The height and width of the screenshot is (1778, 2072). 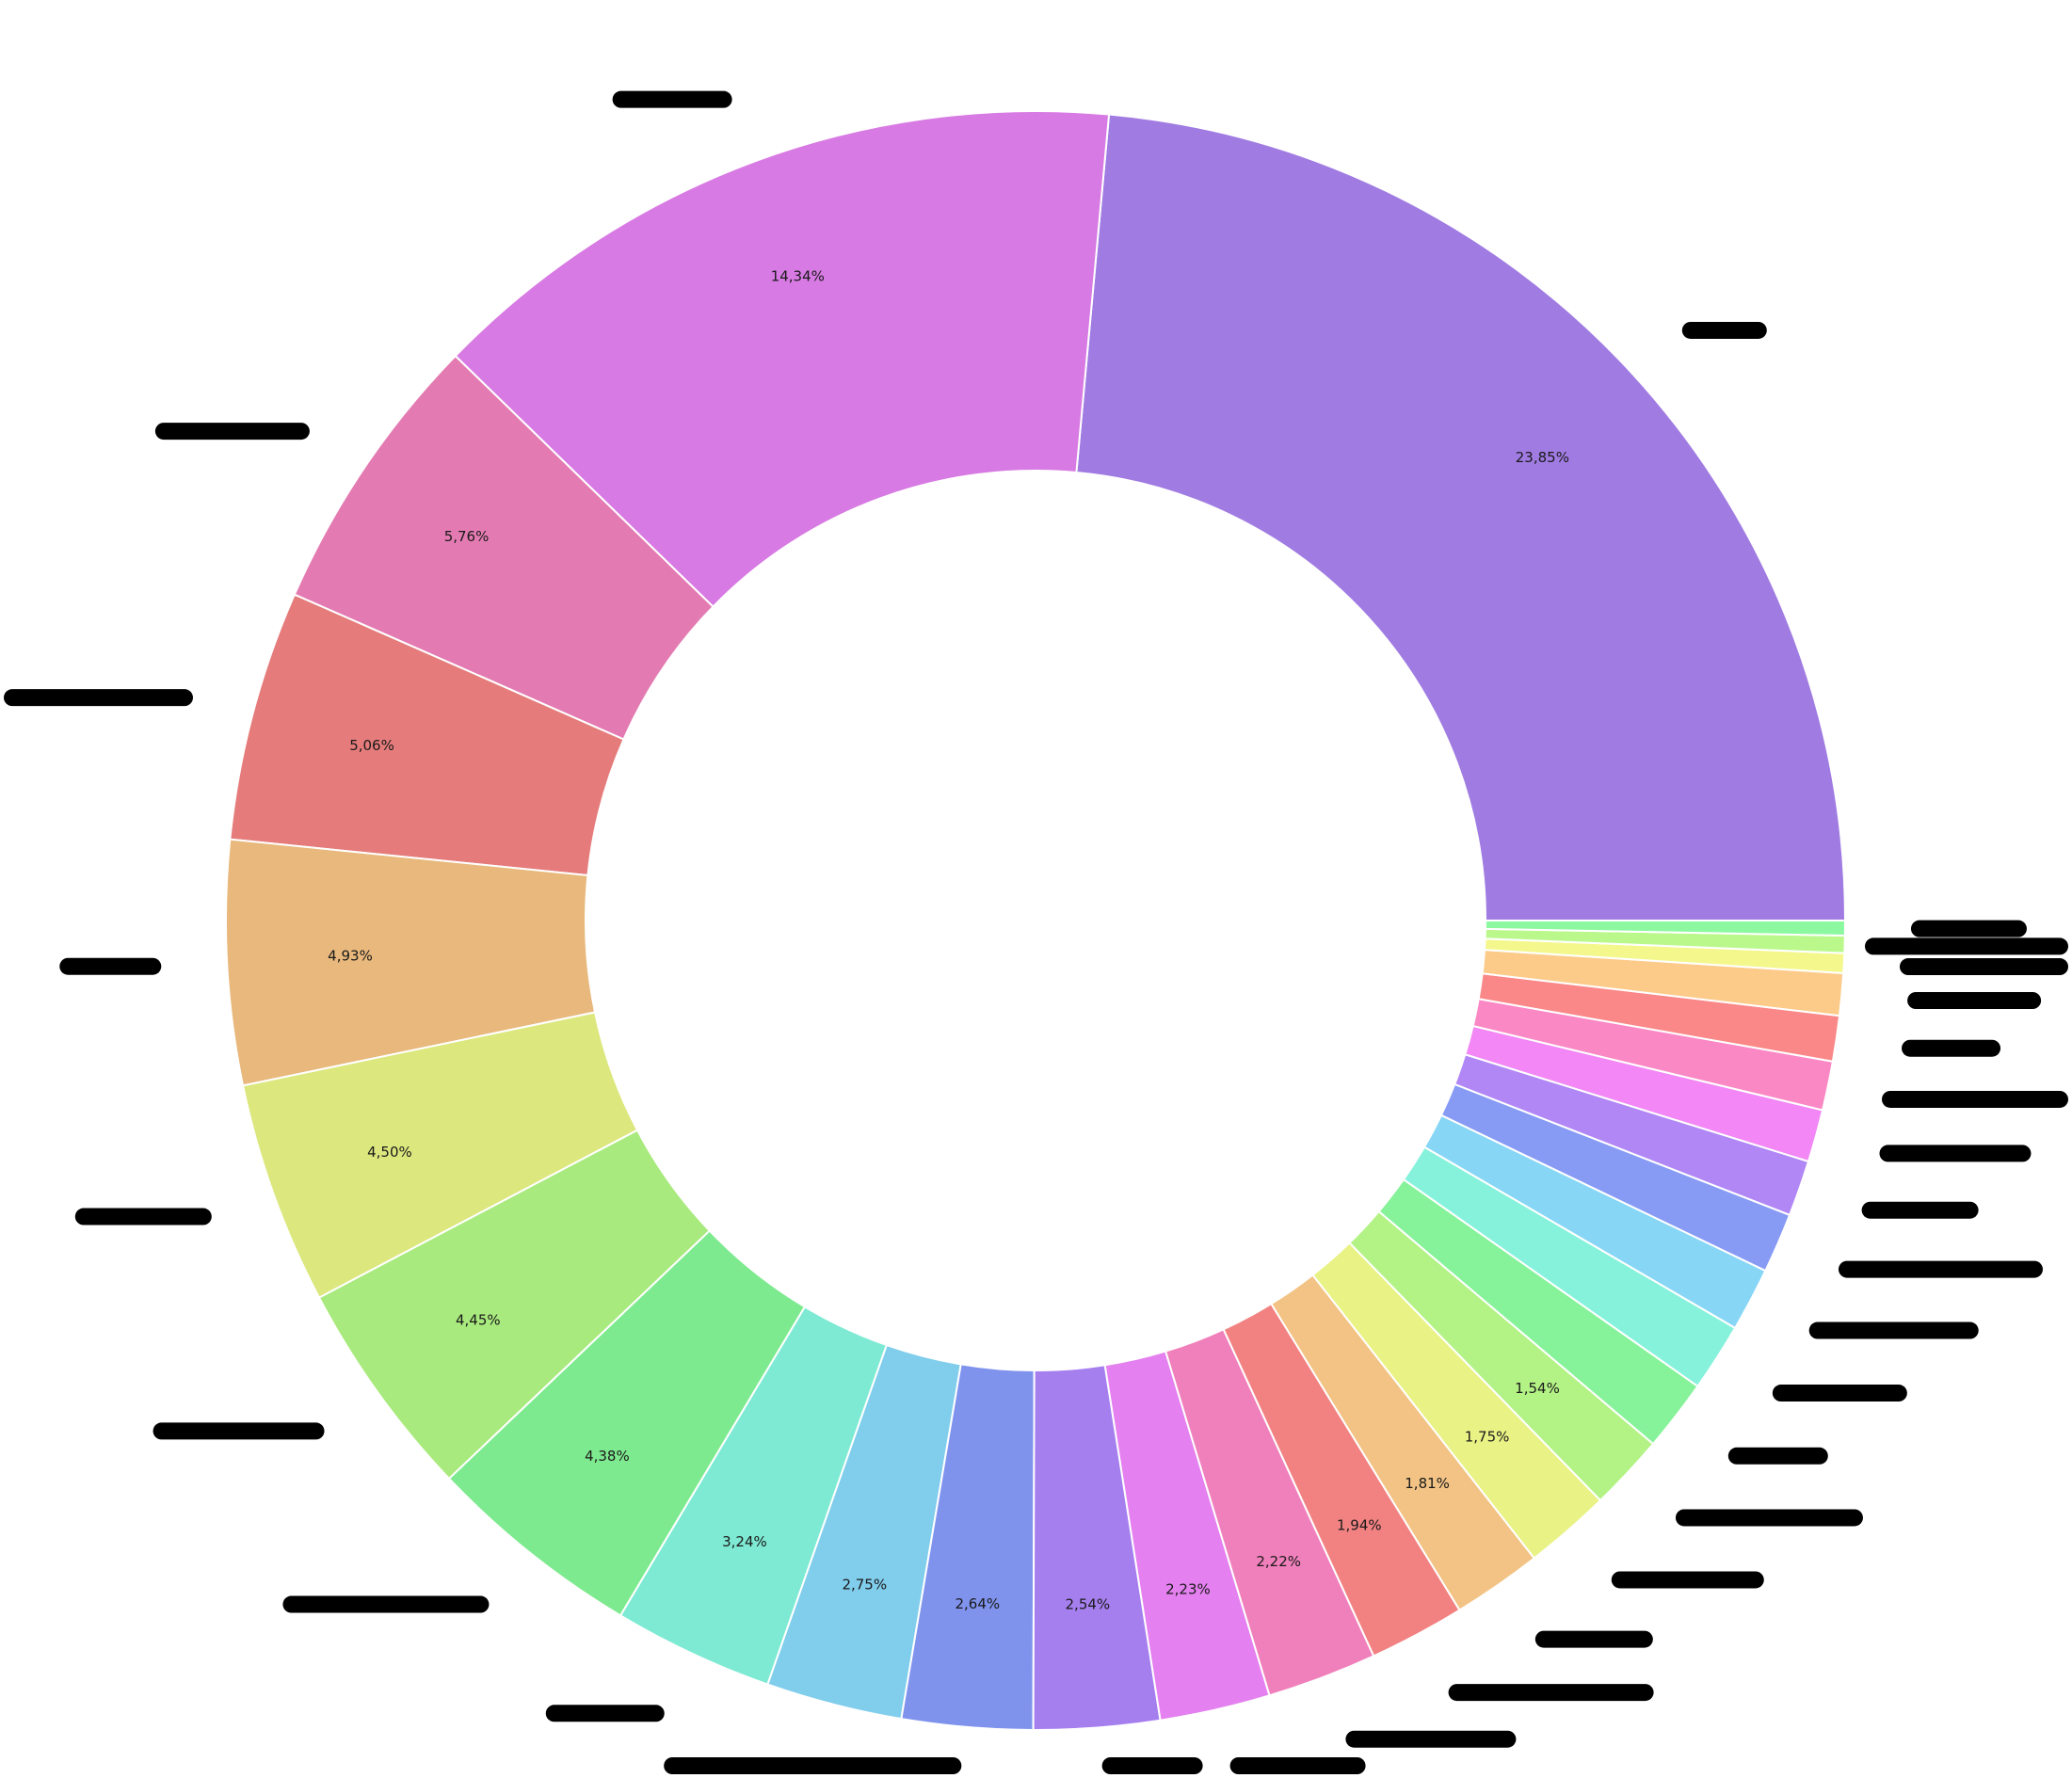 I want to click on slice-label-1: 23,85%, so click(x=1542, y=457).